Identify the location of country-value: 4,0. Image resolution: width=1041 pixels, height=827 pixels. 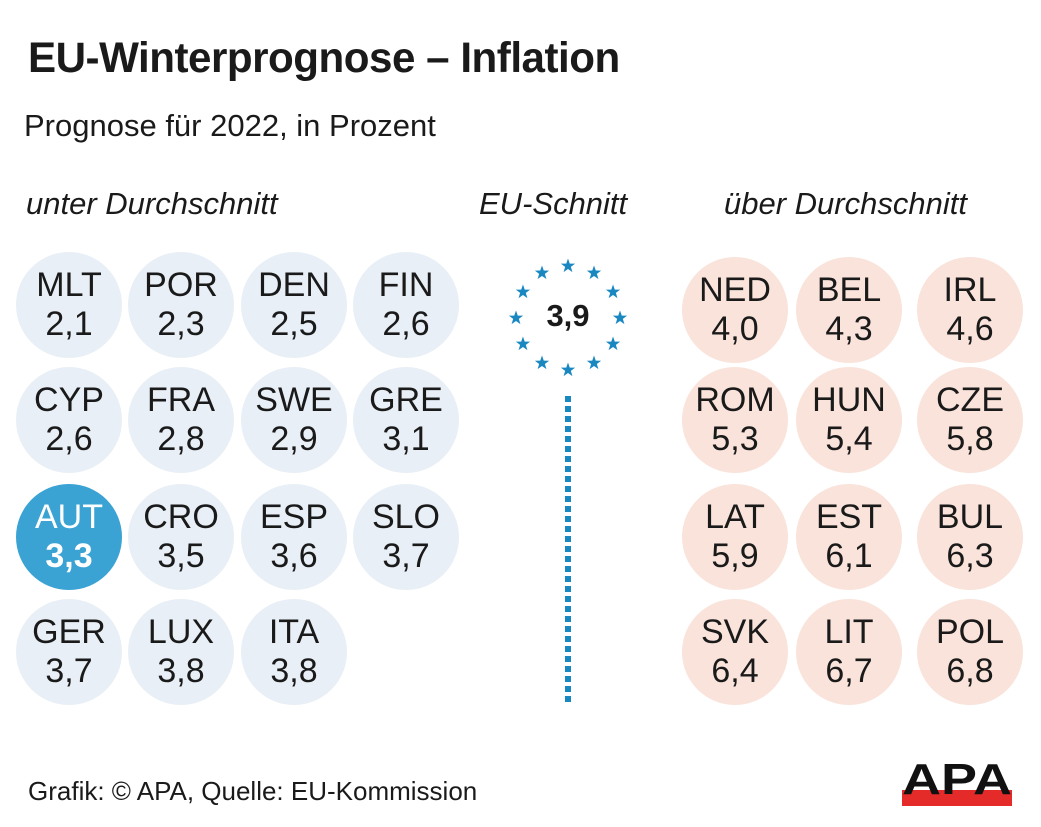
(735, 329).